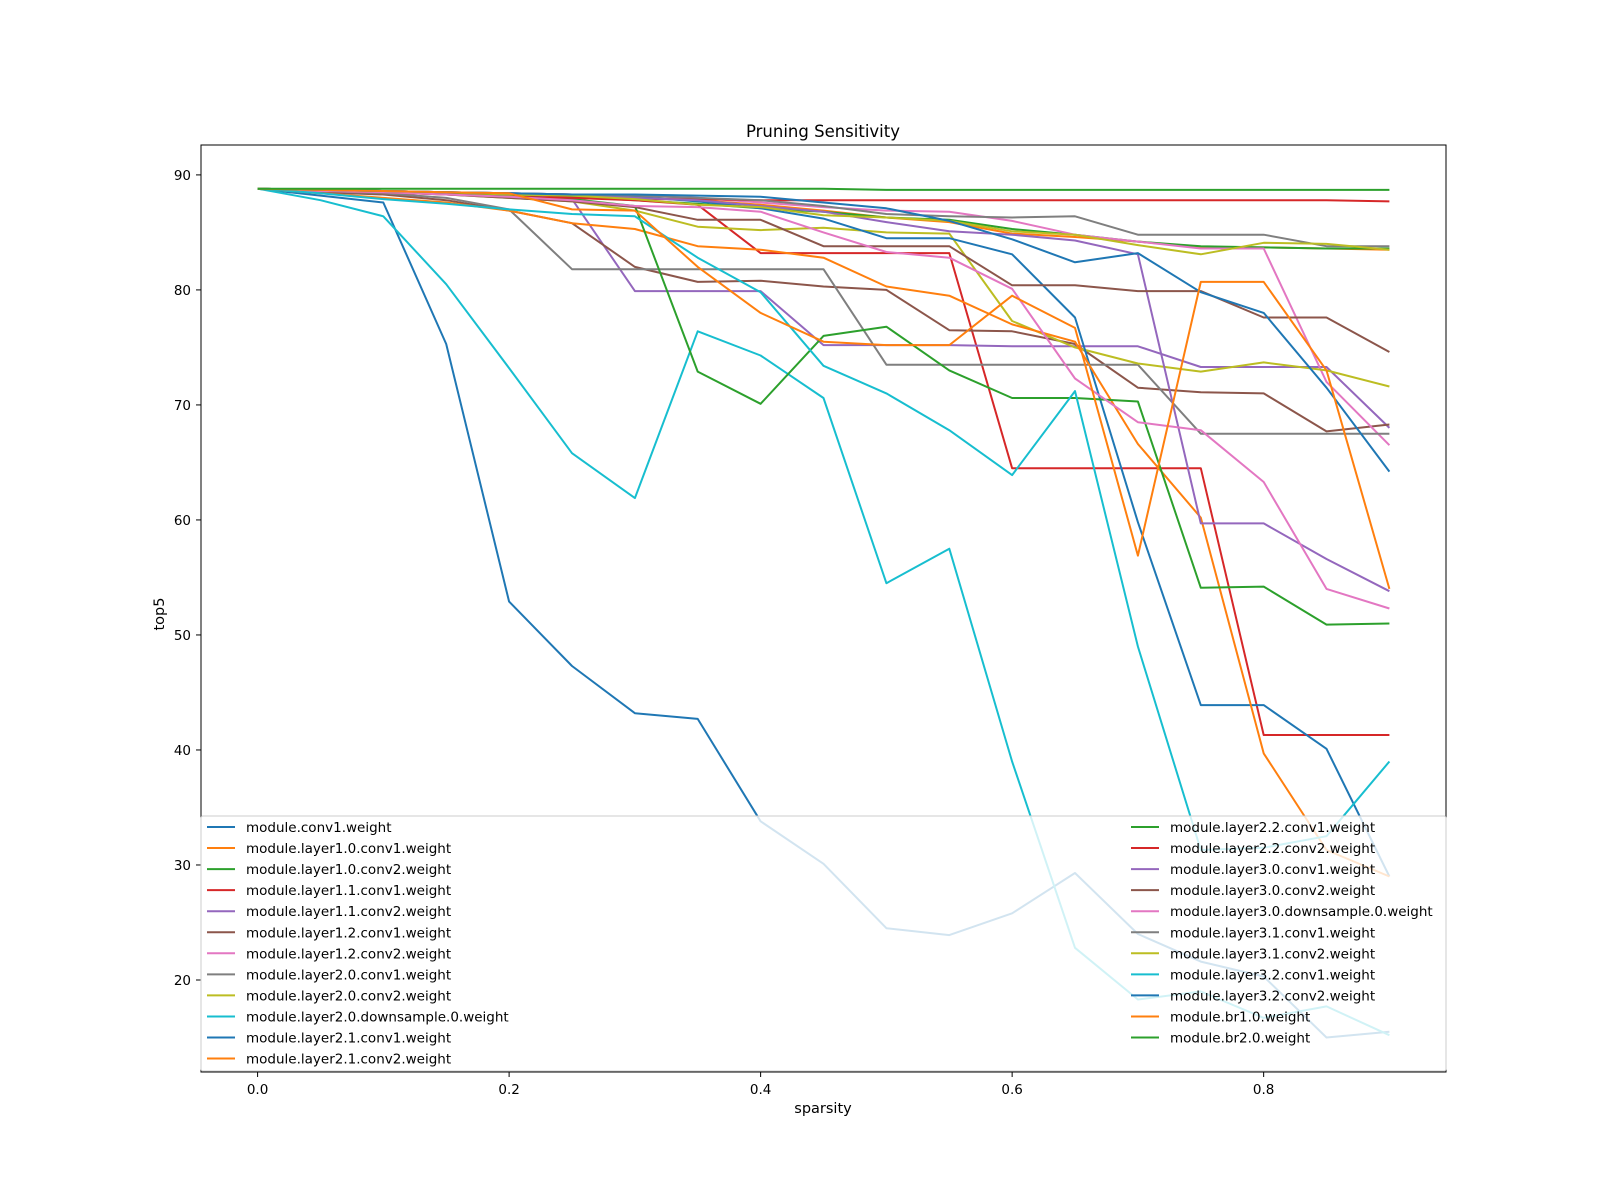  I want to click on y-tick-label: 90, so click(182, 176).